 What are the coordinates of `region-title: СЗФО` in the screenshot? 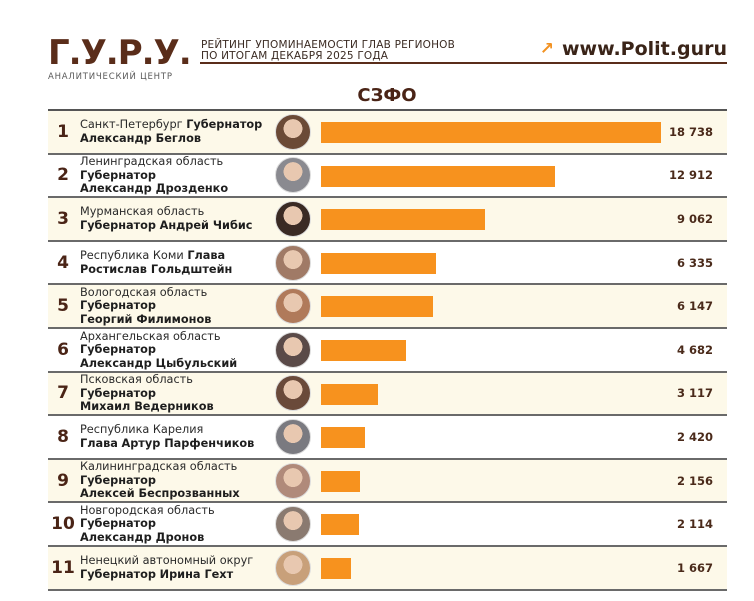 It's located at (387, 95).